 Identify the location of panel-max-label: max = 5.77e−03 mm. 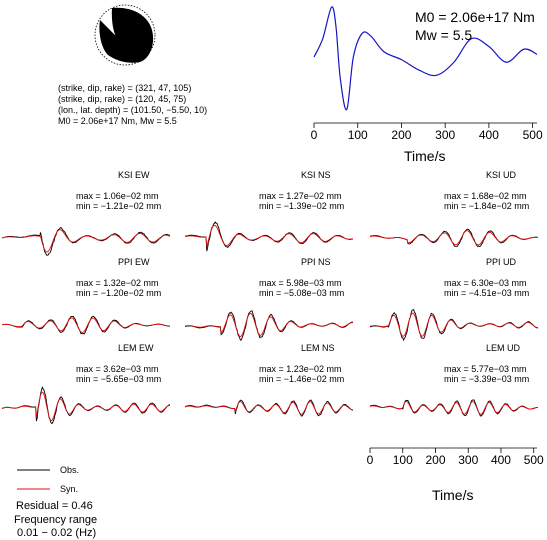
(485, 369).